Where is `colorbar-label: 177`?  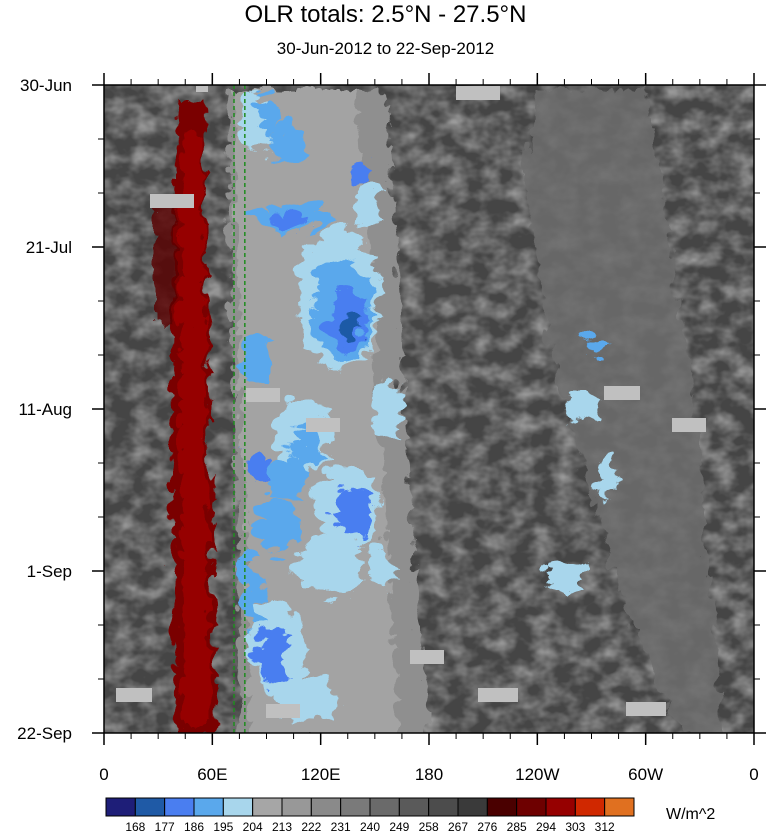
colorbar-label: 177 is located at coordinates (165, 827).